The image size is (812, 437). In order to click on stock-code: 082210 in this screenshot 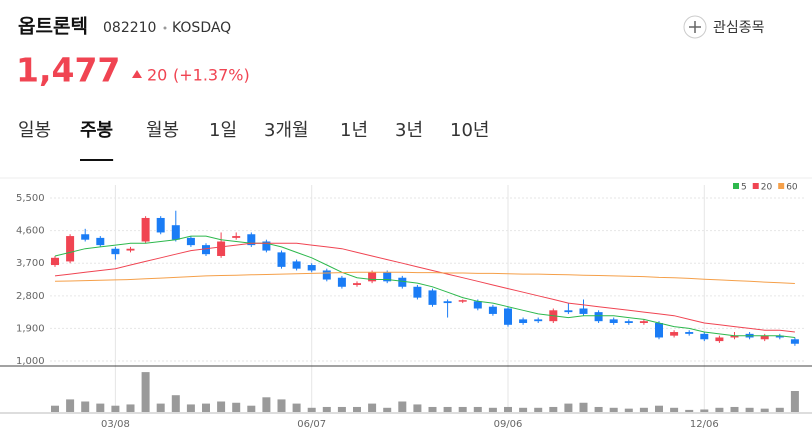, I will do `click(129, 28)`.